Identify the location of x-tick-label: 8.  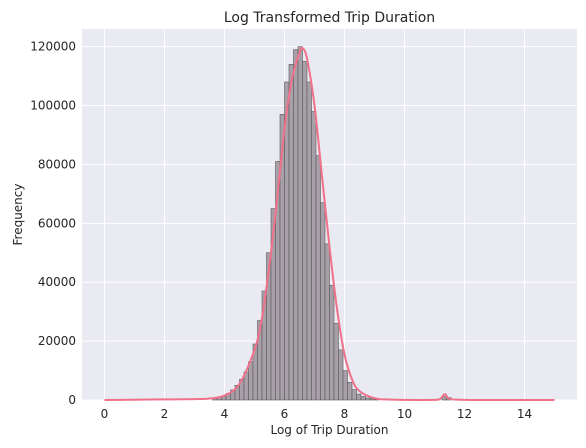
(345, 414).